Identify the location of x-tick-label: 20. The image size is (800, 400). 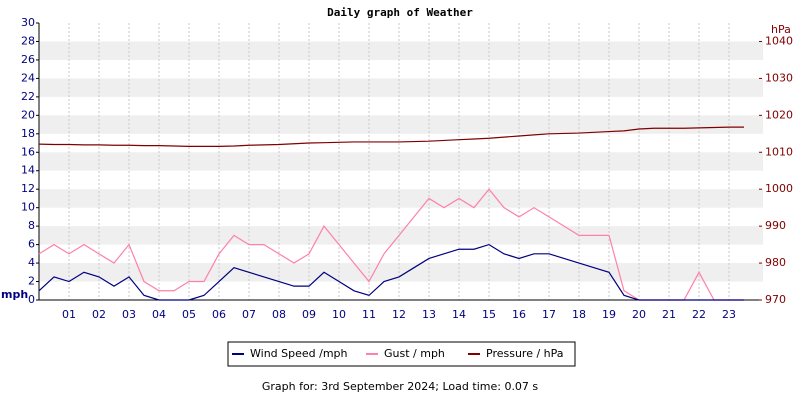
(639, 314).